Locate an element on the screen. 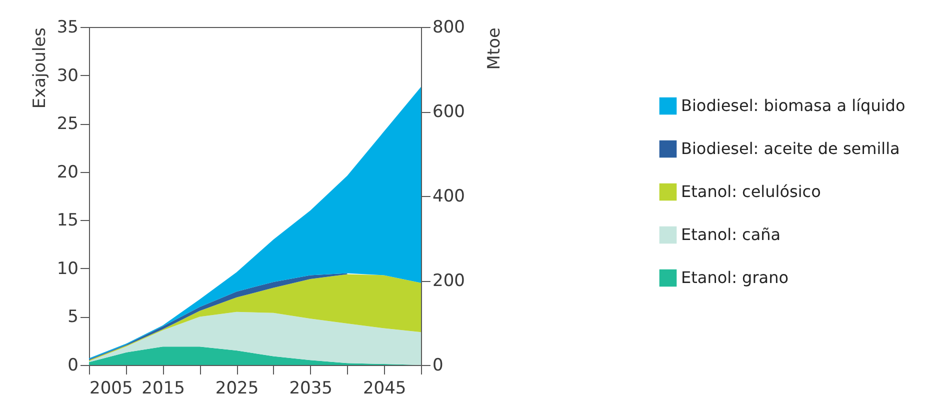 This screenshot has height=409, width=928. y2-tick-label: 800 is located at coordinates (448, 28).